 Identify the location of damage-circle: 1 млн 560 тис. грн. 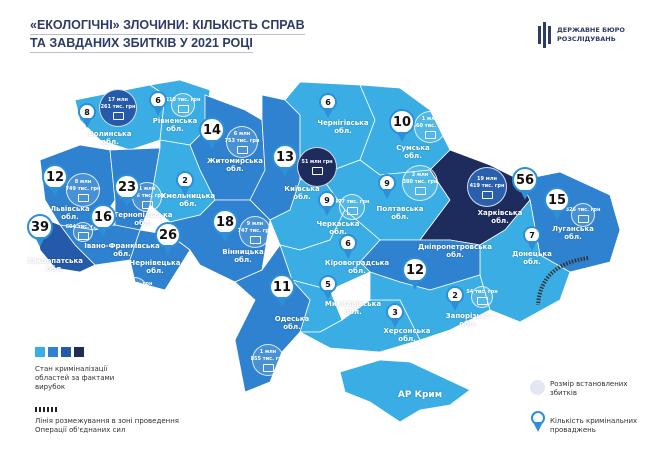
(430, 127).